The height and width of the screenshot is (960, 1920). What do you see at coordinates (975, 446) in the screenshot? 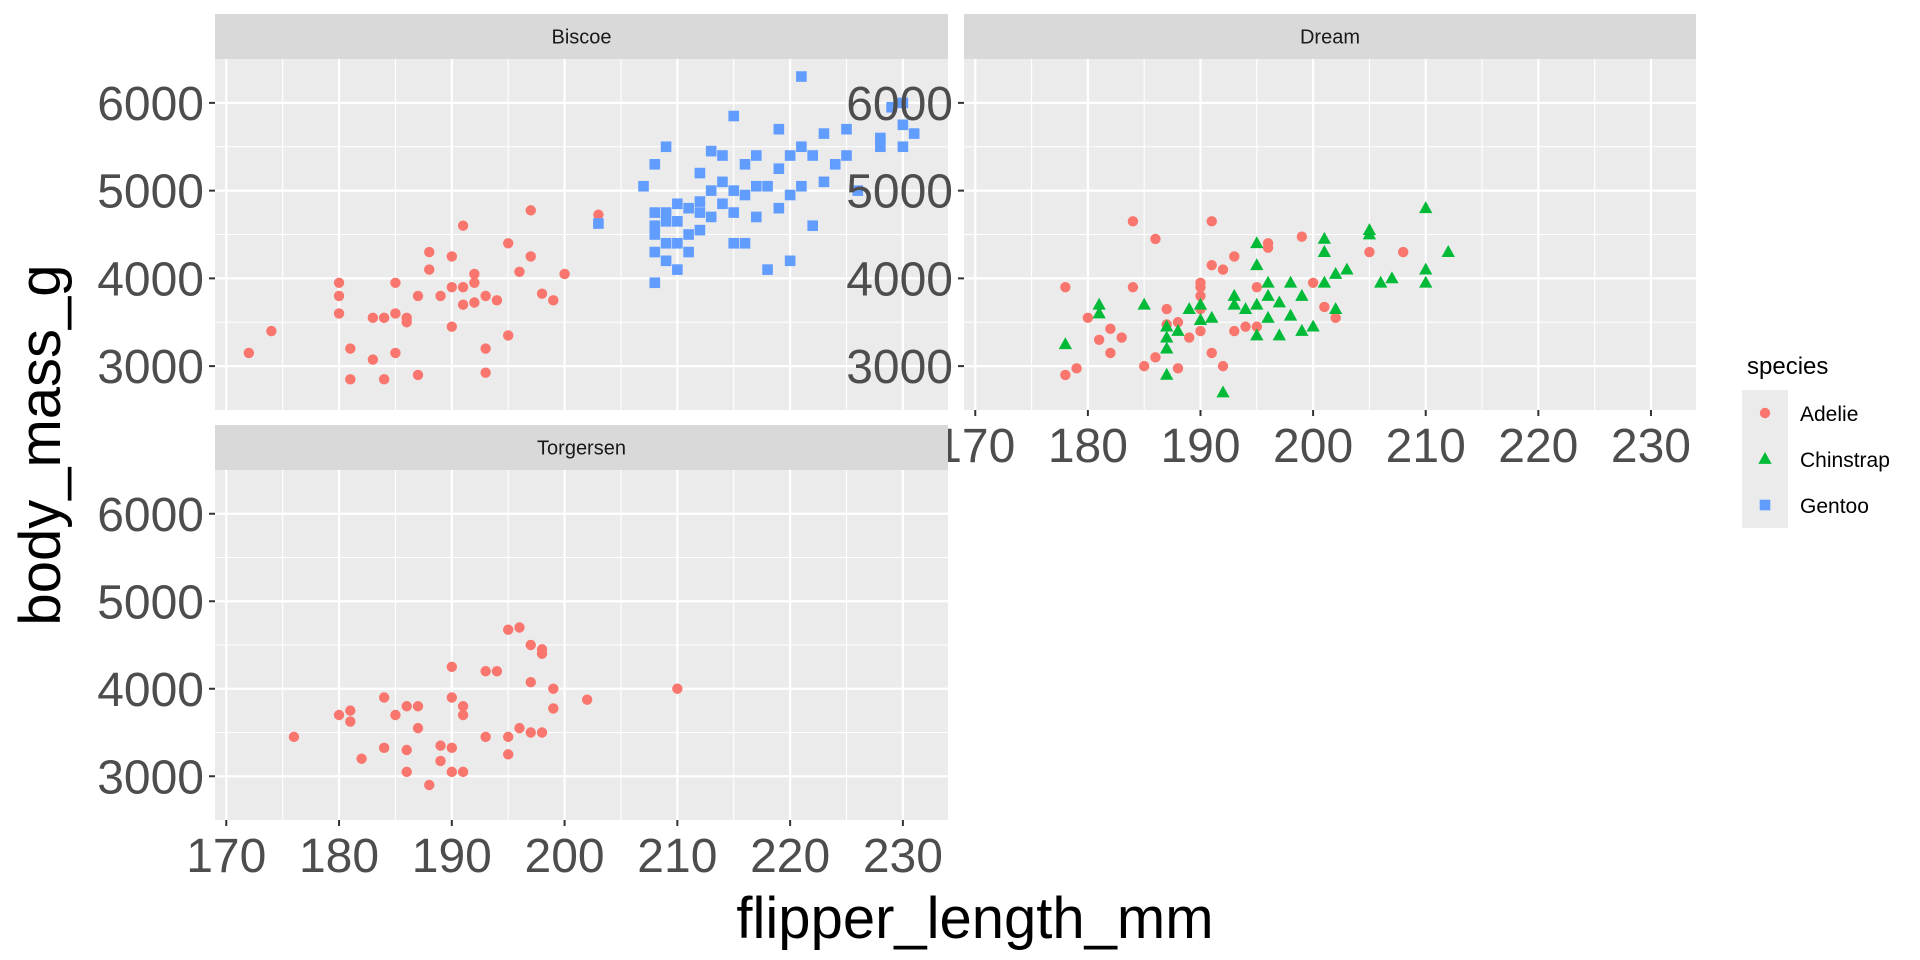
I see `x-tick-label: 170` at bounding box center [975, 446].